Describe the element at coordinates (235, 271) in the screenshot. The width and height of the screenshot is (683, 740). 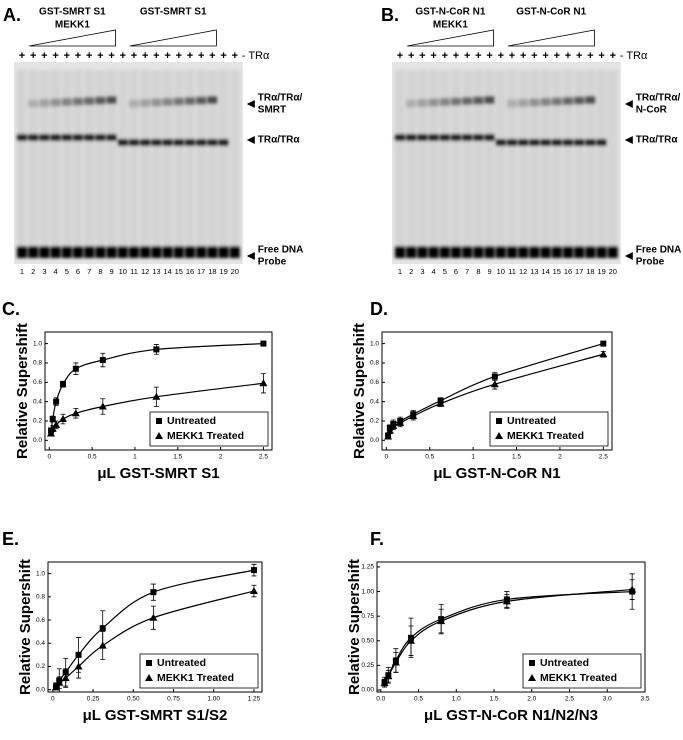
I see `lane-number: 20` at that location.